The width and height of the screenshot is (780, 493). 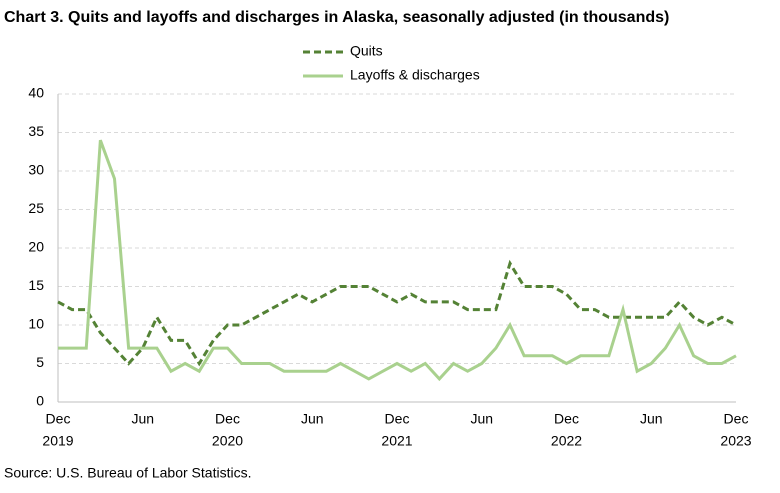 What do you see at coordinates (57, 441) in the screenshot?
I see `x-year-label: 2019` at bounding box center [57, 441].